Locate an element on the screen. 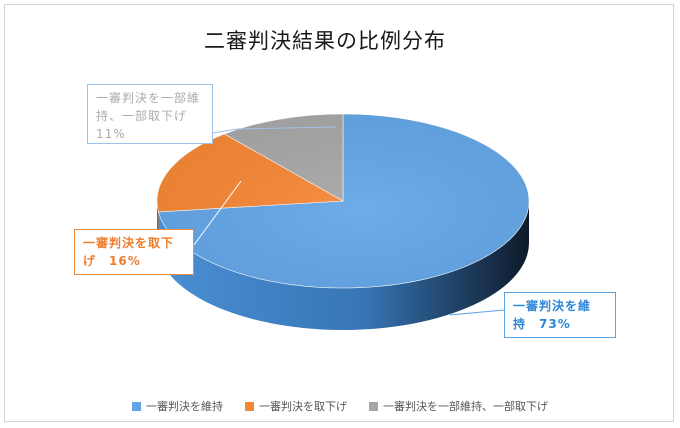 This screenshot has width=680, height=428. legend-label-withdraw: 一審判決を取下げ is located at coordinates (303, 406).